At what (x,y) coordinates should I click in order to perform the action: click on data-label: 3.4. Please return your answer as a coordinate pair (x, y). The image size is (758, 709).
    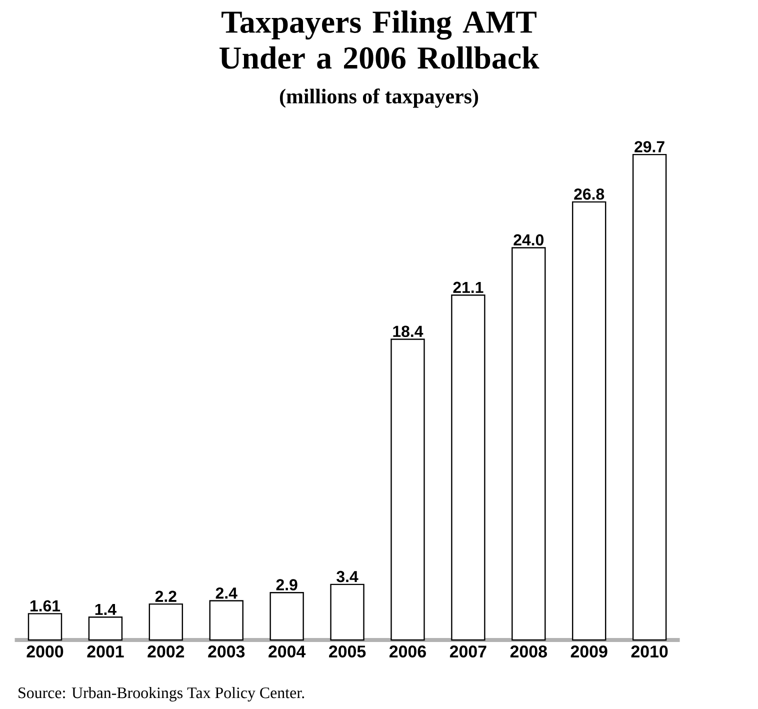
    Looking at the image, I should click on (347, 576).